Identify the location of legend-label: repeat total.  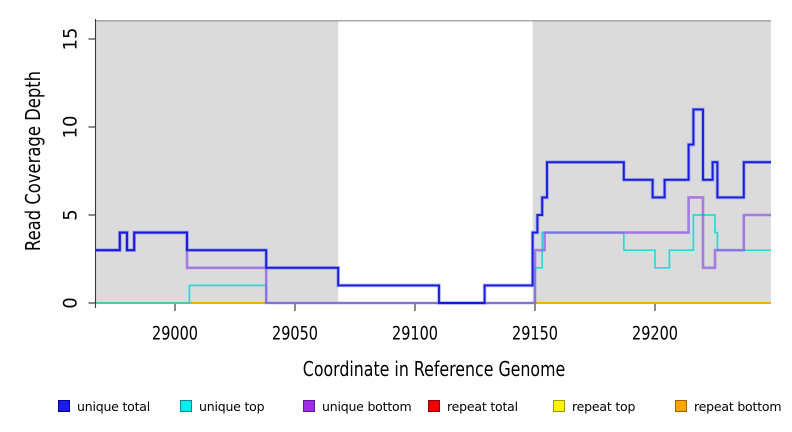
(482, 406).